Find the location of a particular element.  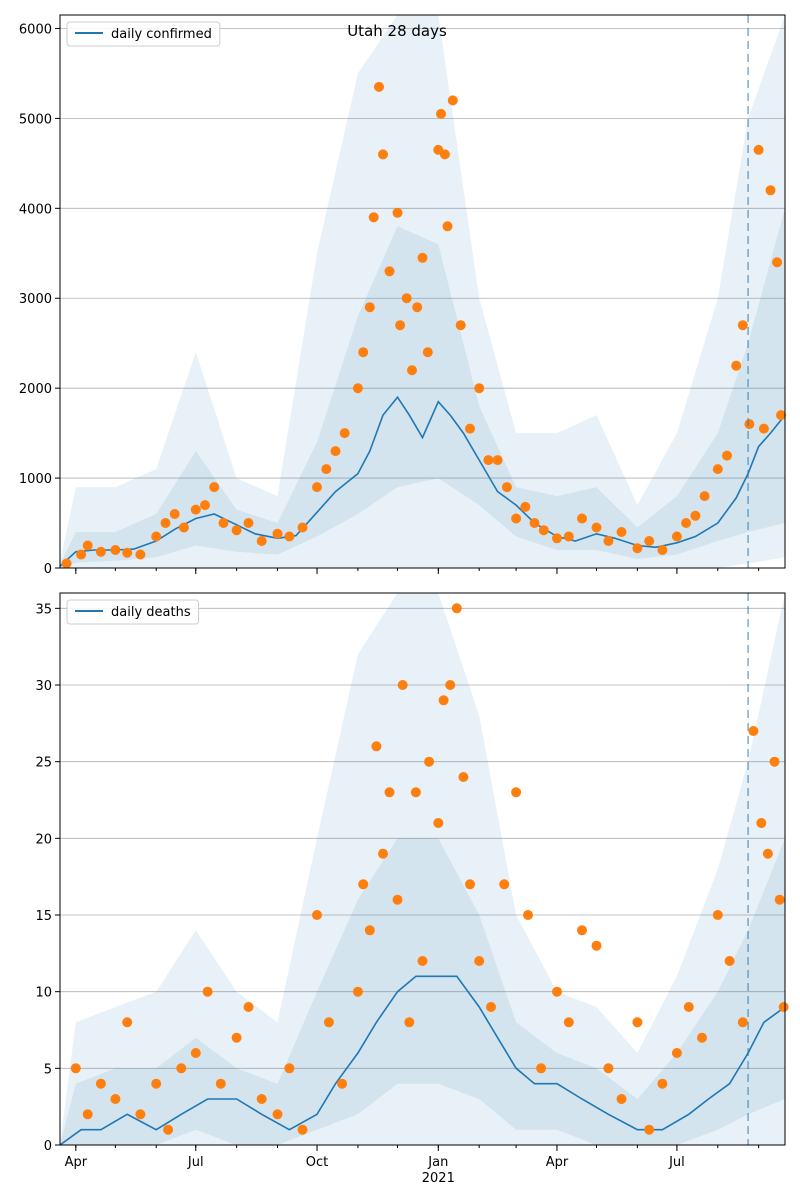

top-ytick-label-3: 3000 is located at coordinates (35, 299).